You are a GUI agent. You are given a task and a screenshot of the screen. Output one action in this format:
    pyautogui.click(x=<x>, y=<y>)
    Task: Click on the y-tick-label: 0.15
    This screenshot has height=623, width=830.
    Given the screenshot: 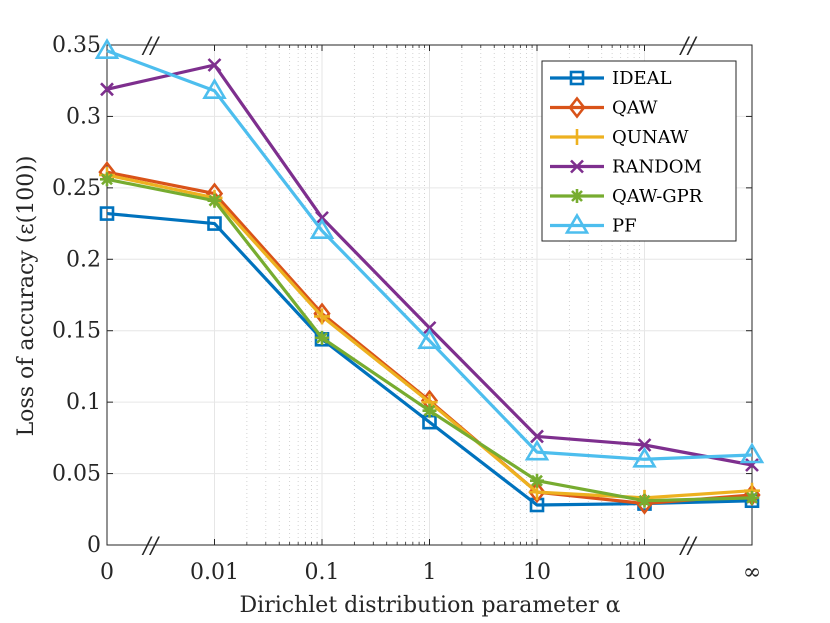 What is the action you would take?
    pyautogui.click(x=76, y=331)
    